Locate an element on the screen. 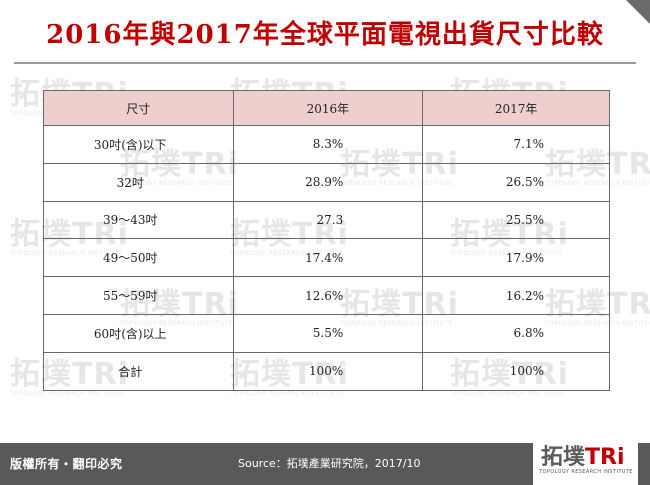 The height and width of the screenshot is (485, 650). tri-logo: 拓墣TRi TOPOLOGY RESEARCH INSTITUTE is located at coordinates (585, 459).